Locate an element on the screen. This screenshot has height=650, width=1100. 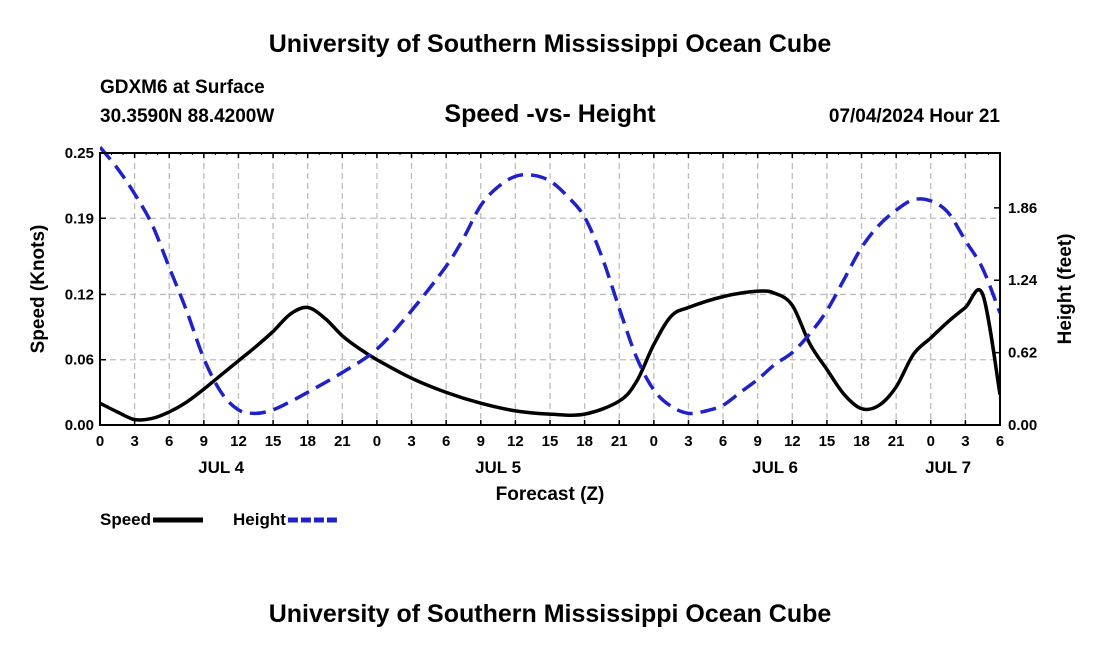
legend: Speed Height is located at coordinates (219, 519).